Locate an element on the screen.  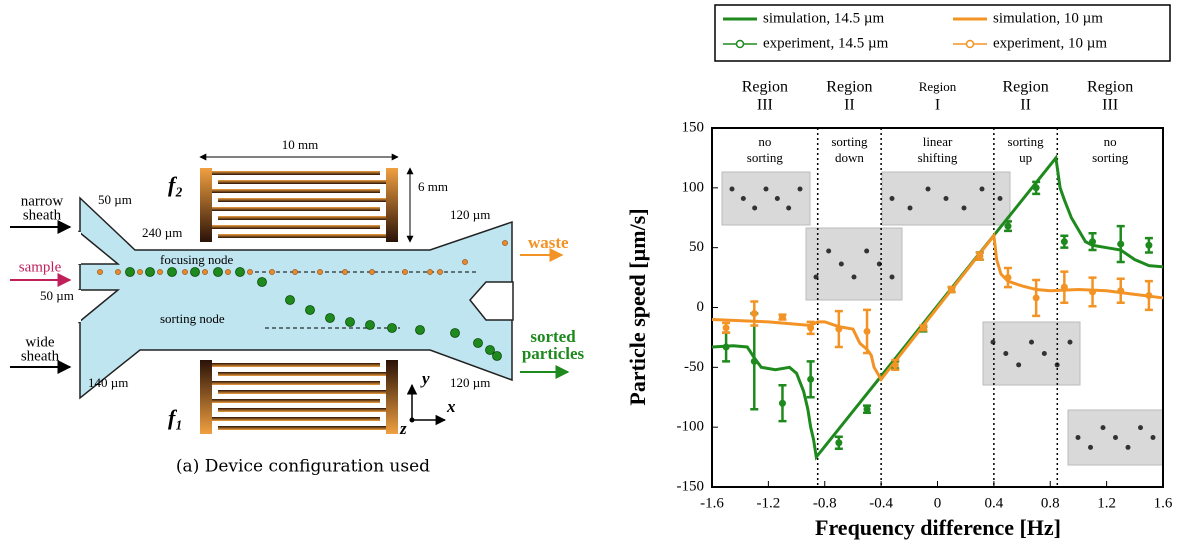
y-axis-title: Particle speed [µm/s] is located at coordinates (637, 306).